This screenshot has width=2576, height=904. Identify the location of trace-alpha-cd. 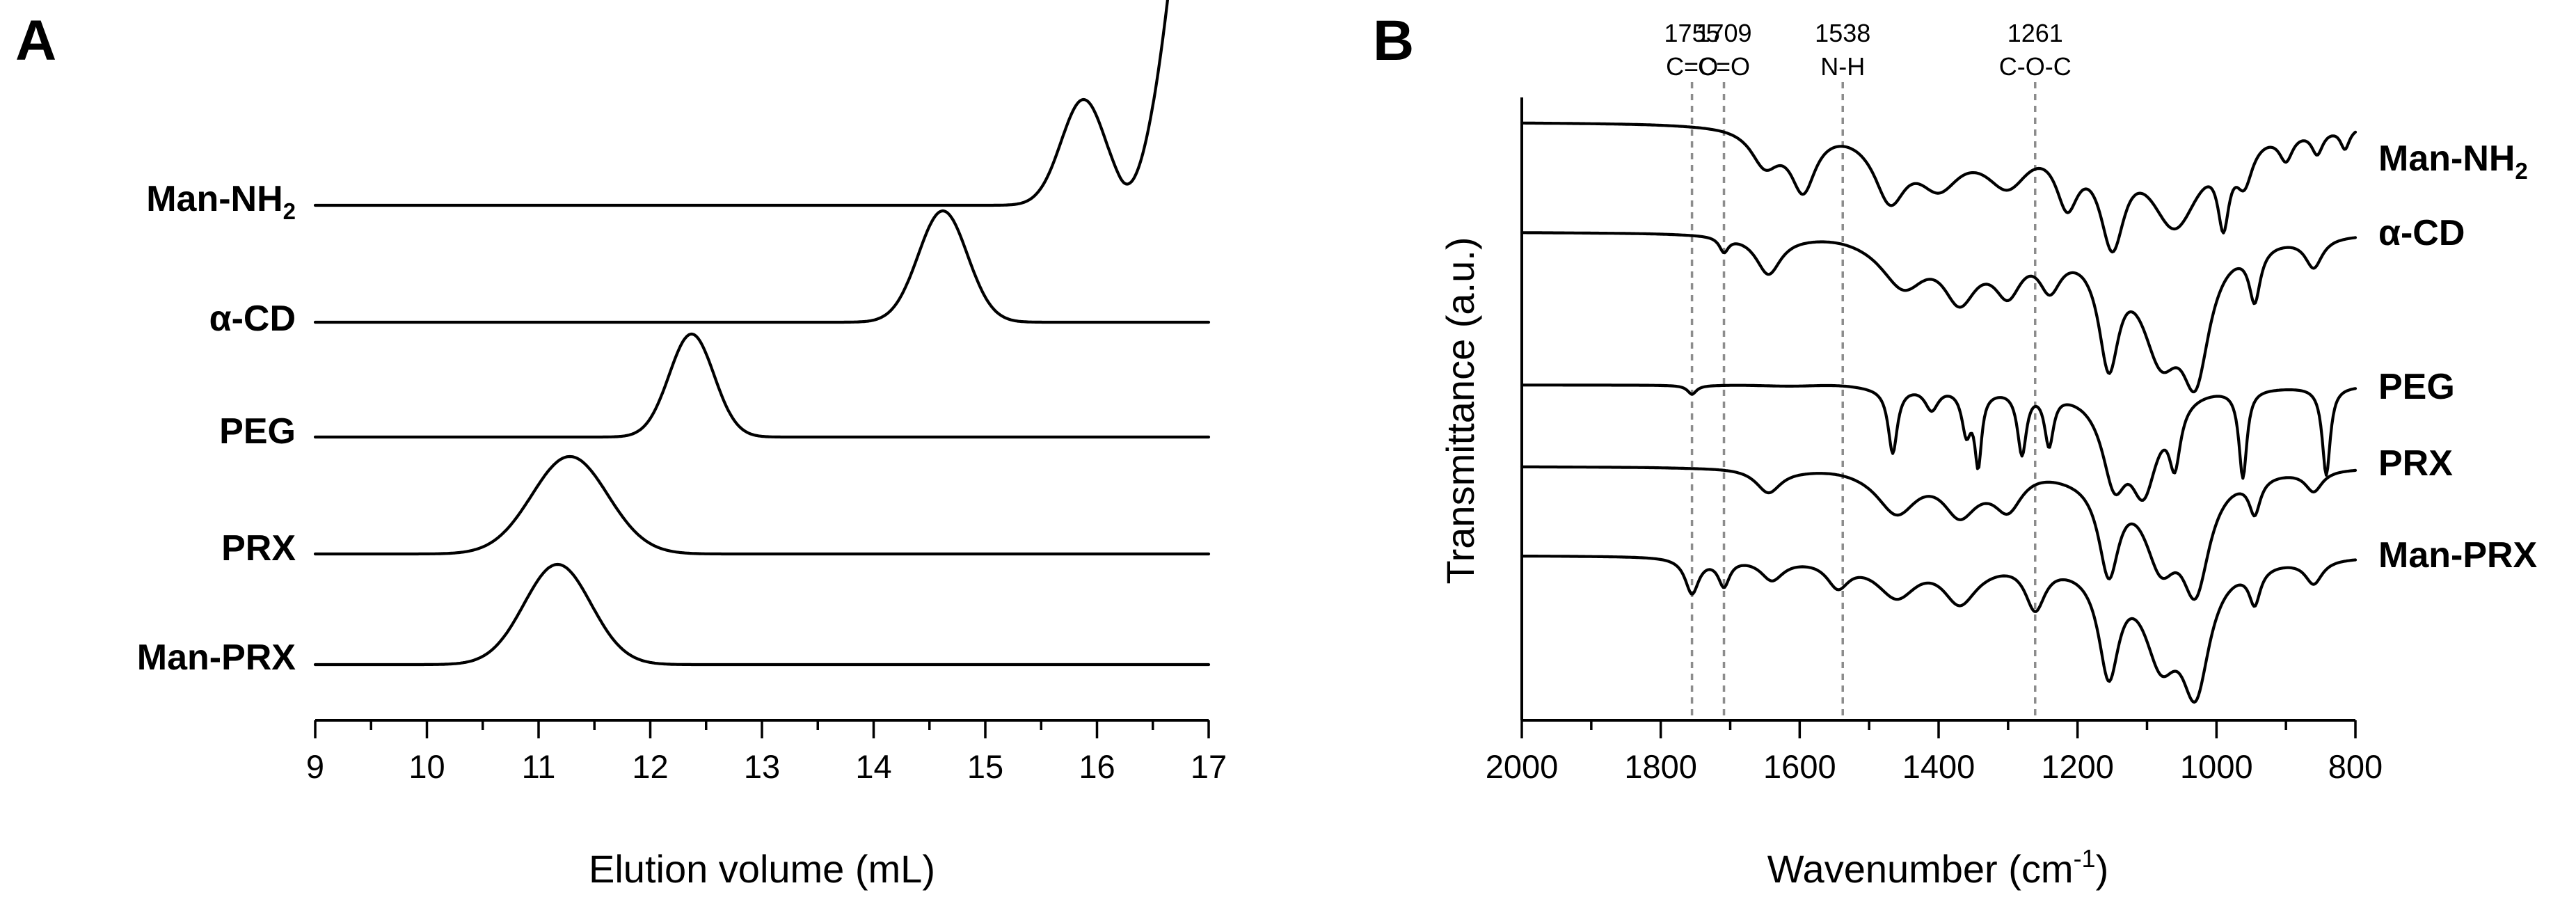
(762, 266).